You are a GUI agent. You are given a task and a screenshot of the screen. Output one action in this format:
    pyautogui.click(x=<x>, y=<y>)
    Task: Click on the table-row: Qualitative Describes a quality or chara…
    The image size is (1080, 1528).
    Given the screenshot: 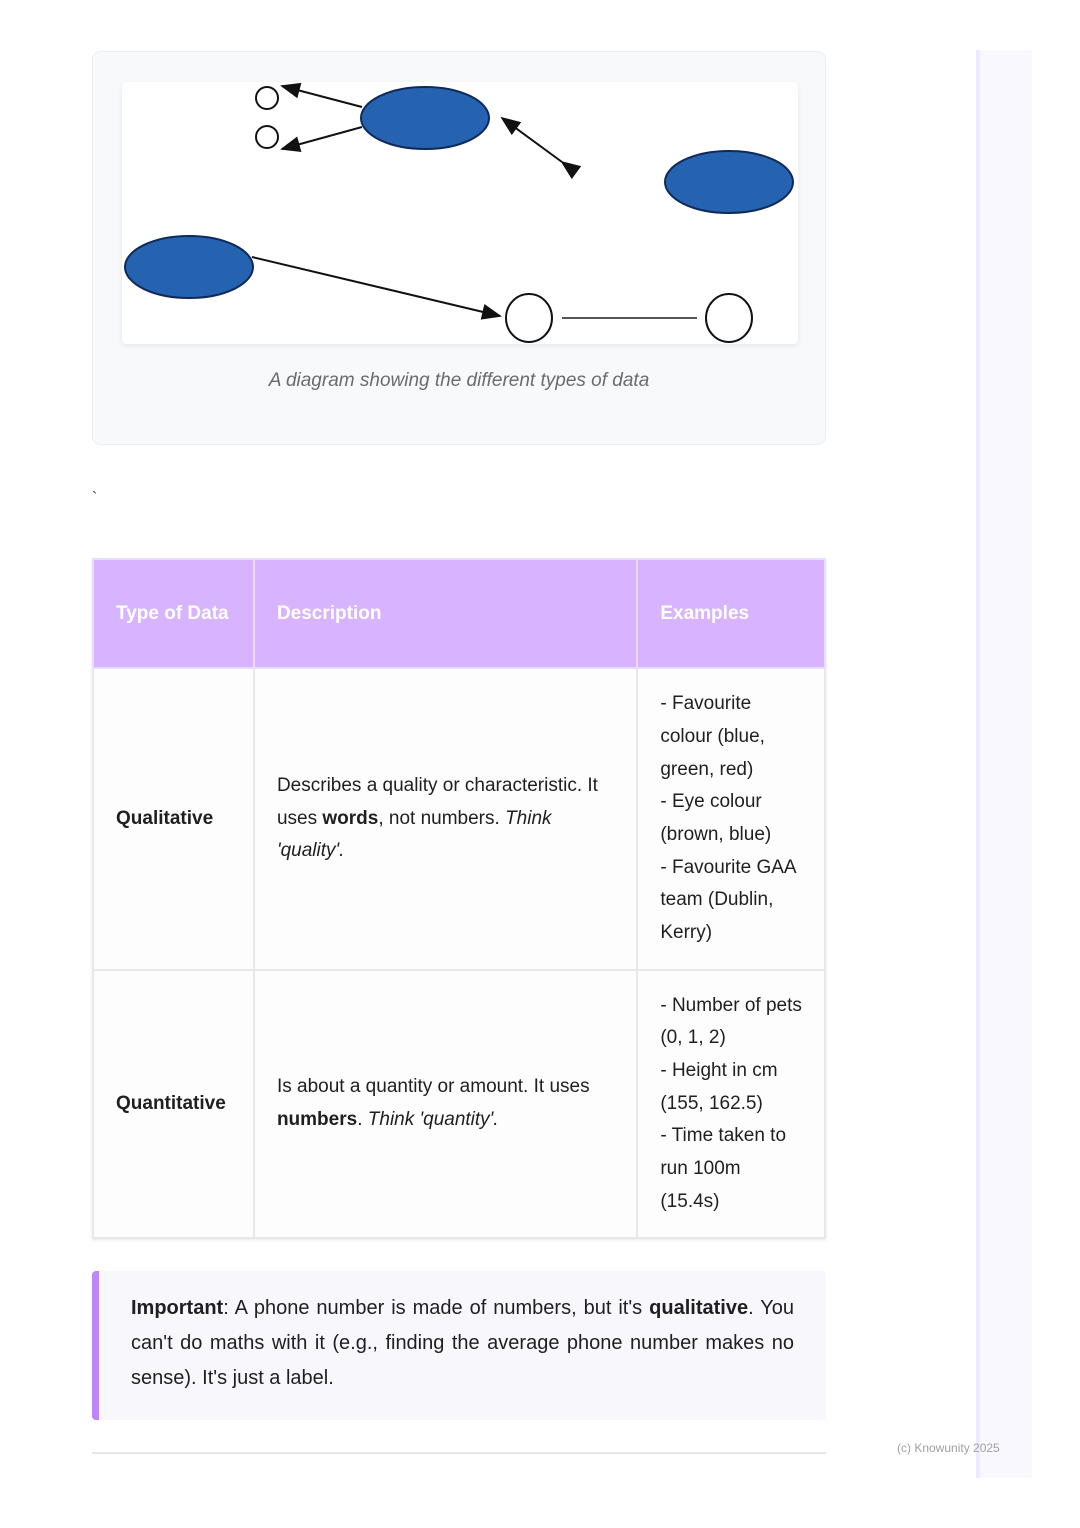 What is the action you would take?
    pyautogui.click(x=459, y=819)
    